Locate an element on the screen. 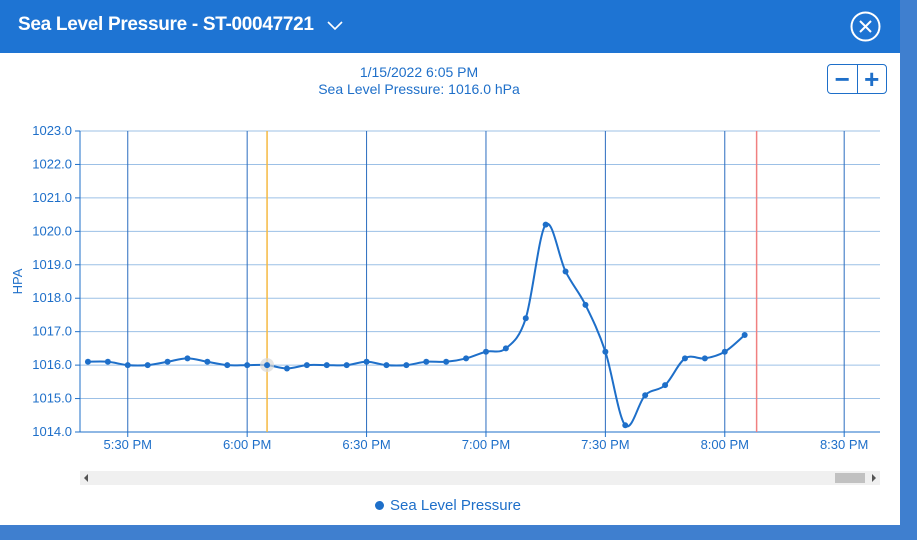  zoom-out-button: − is located at coordinates (843, 79).